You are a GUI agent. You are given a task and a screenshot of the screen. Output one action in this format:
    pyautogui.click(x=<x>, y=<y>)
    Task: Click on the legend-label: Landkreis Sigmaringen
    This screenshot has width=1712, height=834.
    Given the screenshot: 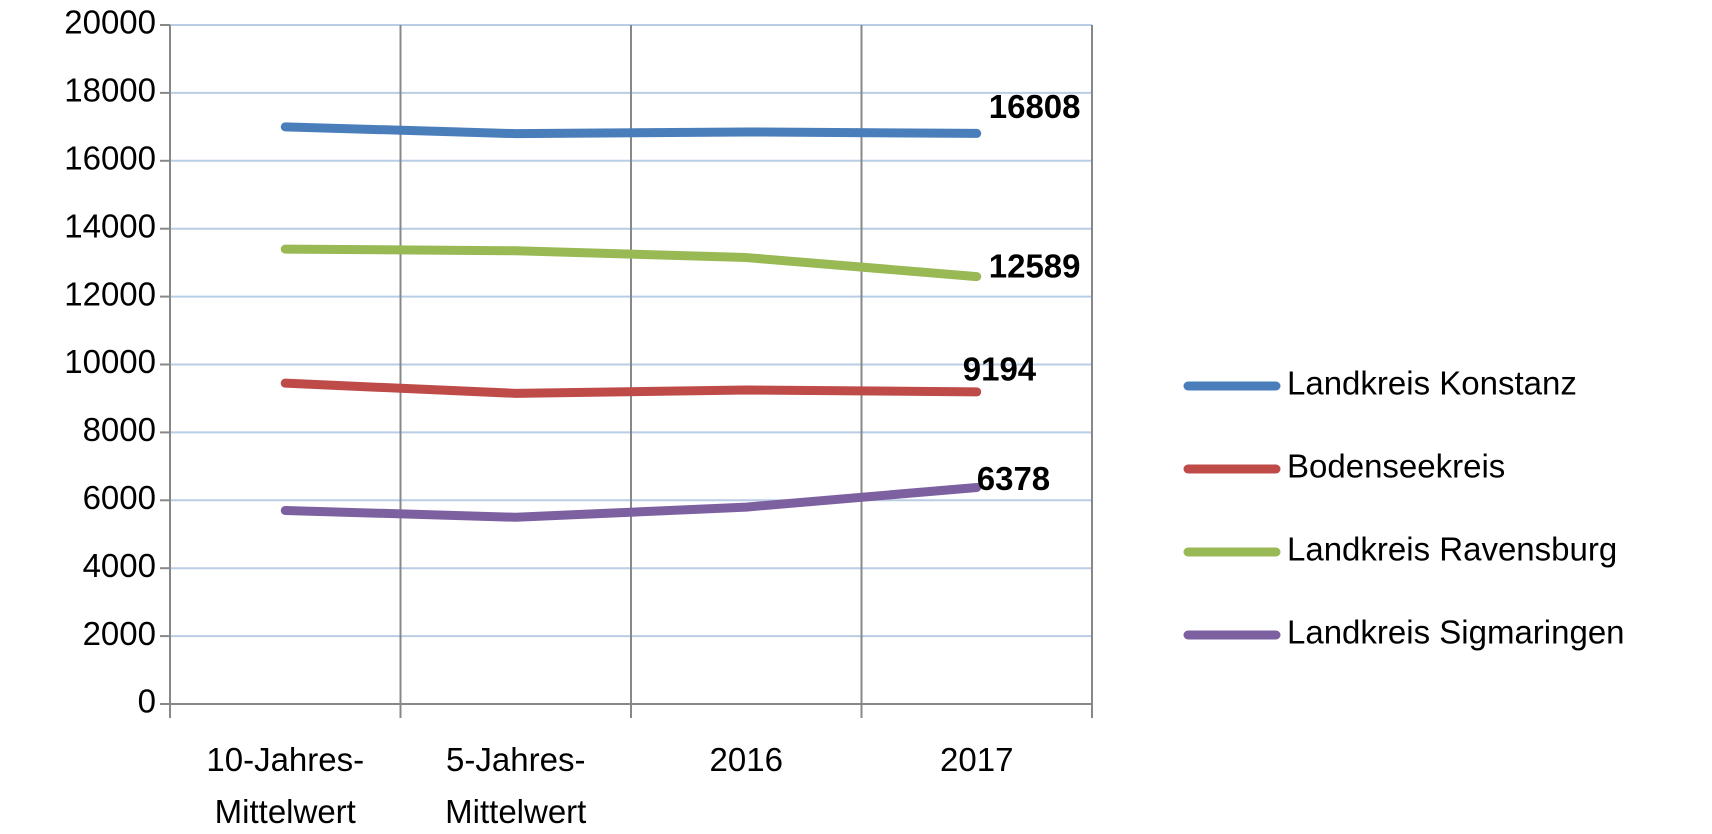 What is the action you would take?
    pyautogui.click(x=1456, y=632)
    